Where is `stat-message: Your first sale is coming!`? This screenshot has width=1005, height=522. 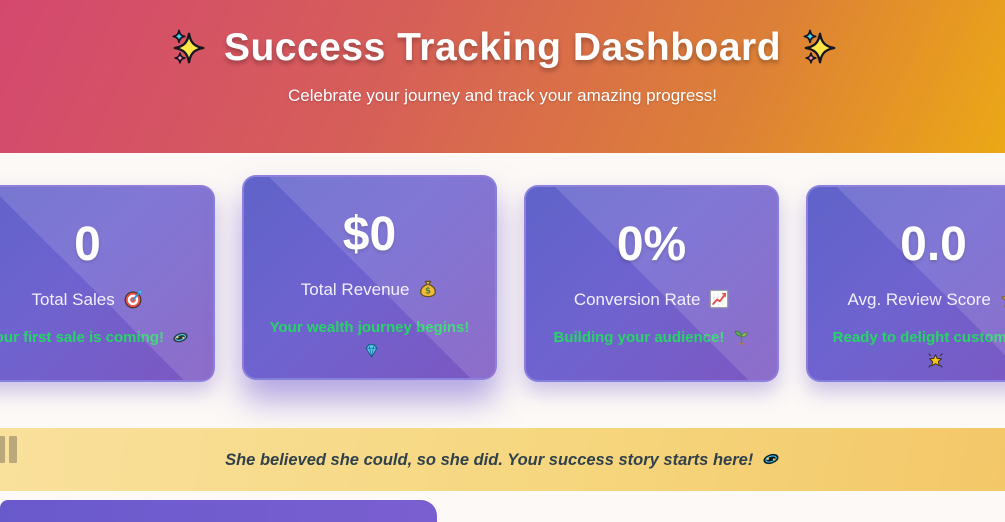 stat-message: Your first sale is coming! is located at coordinates (97, 338).